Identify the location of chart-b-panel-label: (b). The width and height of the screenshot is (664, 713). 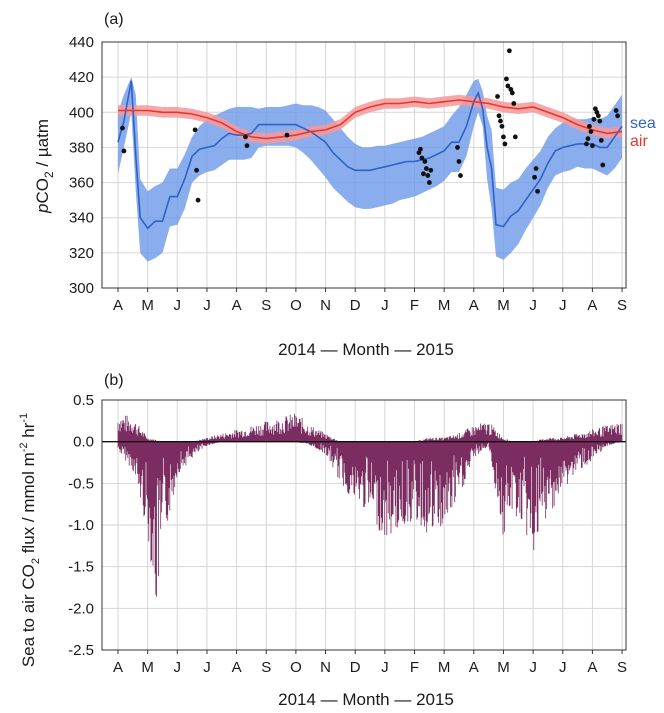
(114, 380).